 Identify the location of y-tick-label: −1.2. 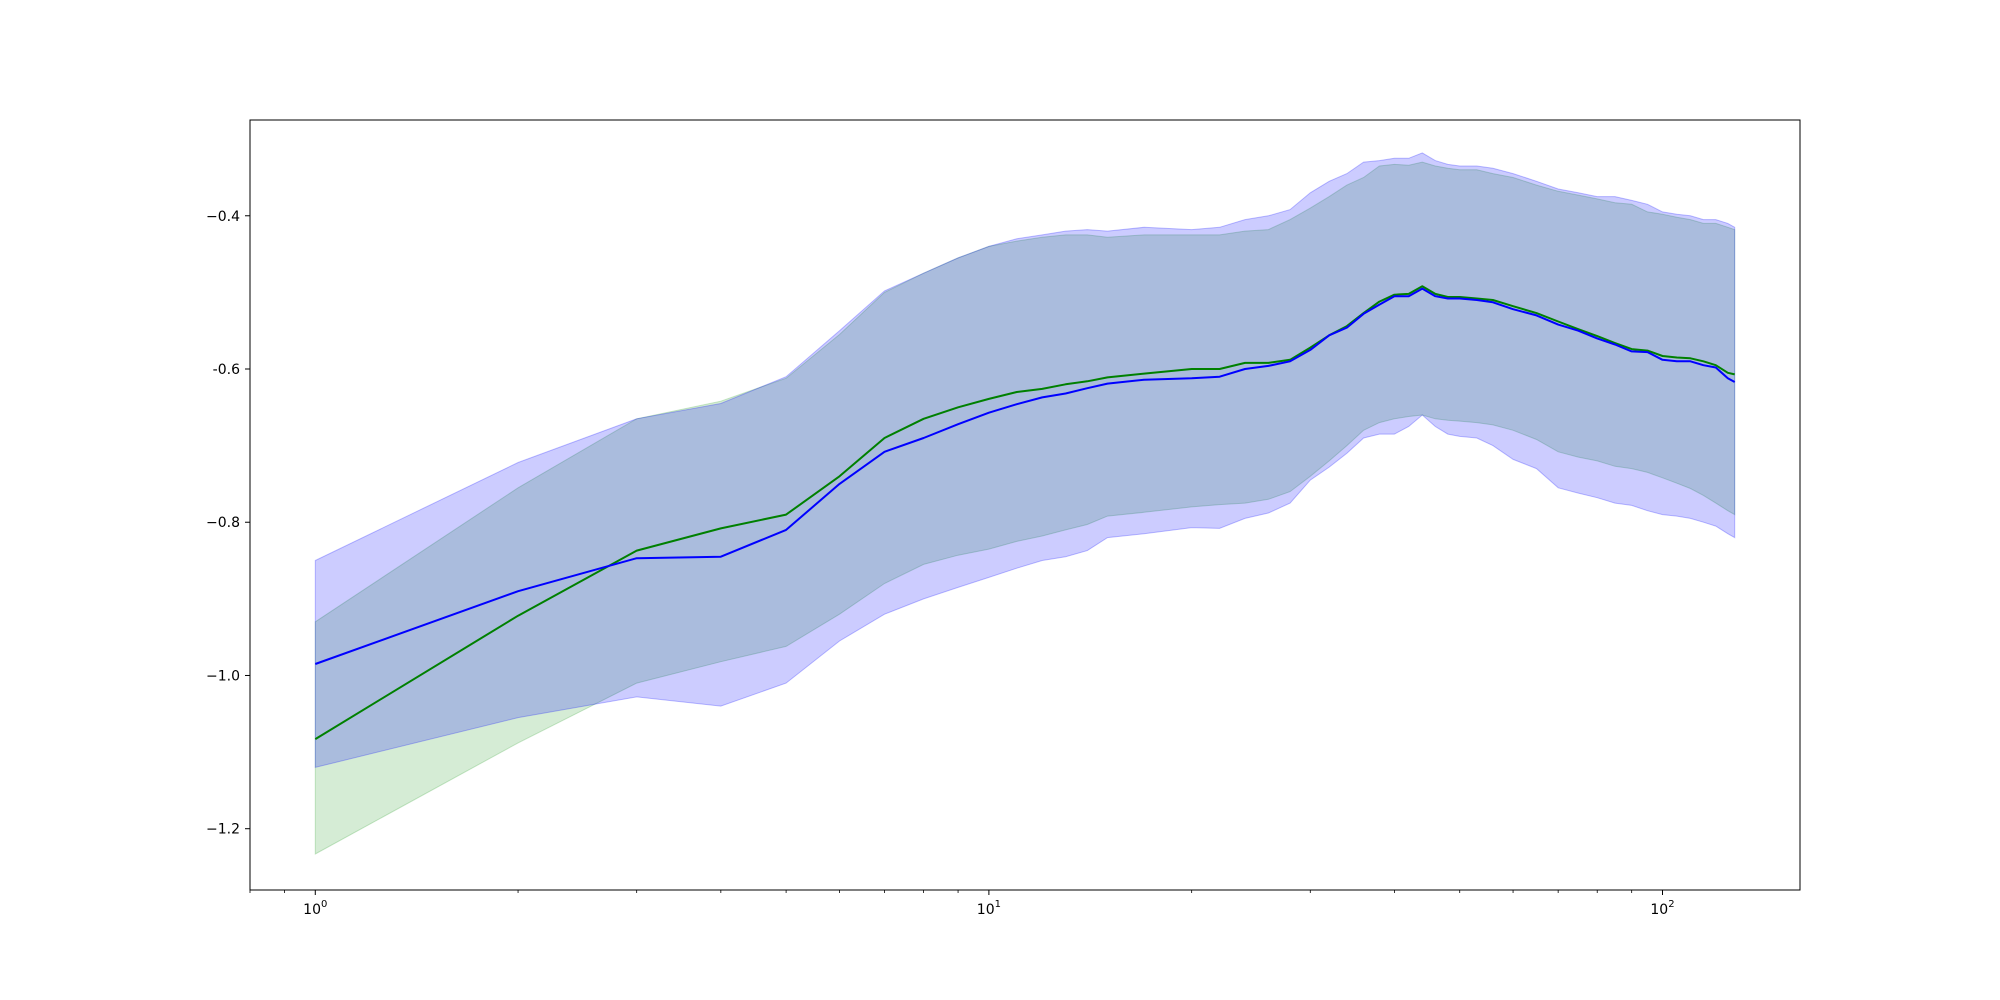
(223, 830).